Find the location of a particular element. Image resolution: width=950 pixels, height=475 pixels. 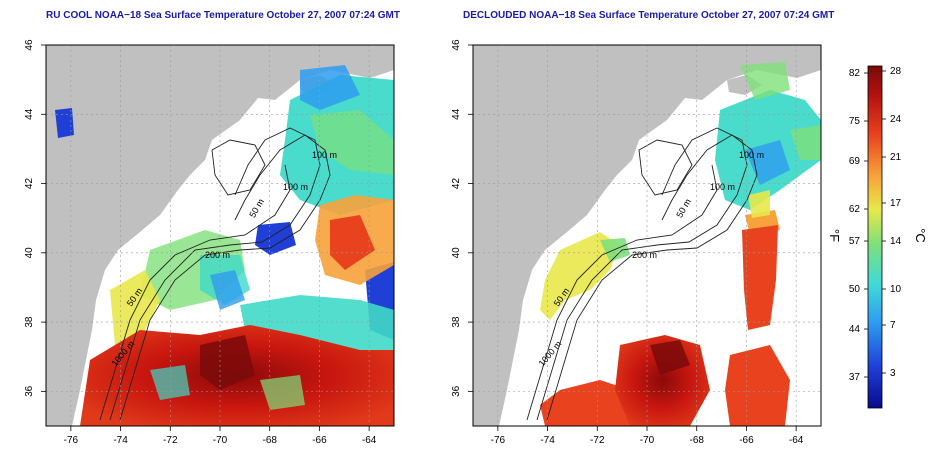

celsius-tick-label: 24 is located at coordinates (896, 119).